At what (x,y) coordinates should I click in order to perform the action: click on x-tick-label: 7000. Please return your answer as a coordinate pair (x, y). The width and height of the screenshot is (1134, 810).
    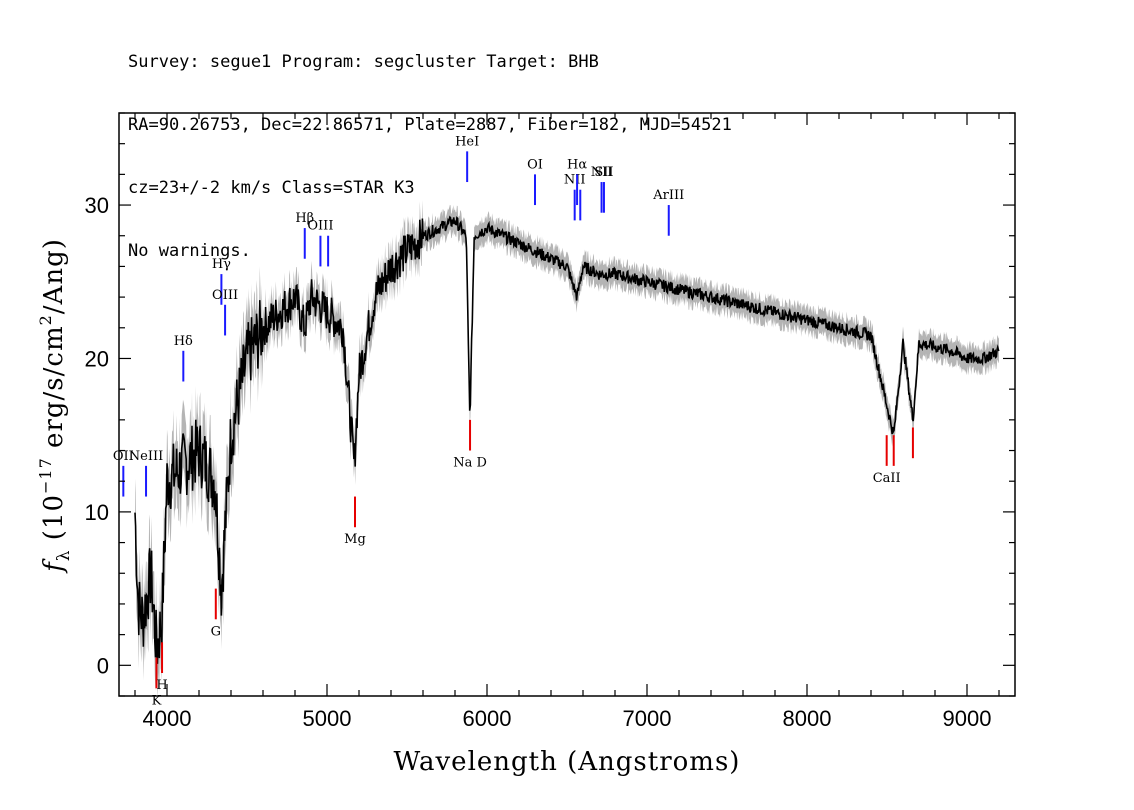
    Looking at the image, I should click on (647, 718).